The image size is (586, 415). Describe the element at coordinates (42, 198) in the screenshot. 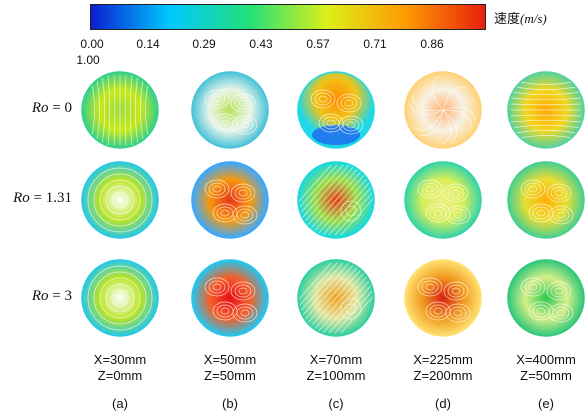

I see `row-label-ro-1-31: Ro = 1.31` at that location.